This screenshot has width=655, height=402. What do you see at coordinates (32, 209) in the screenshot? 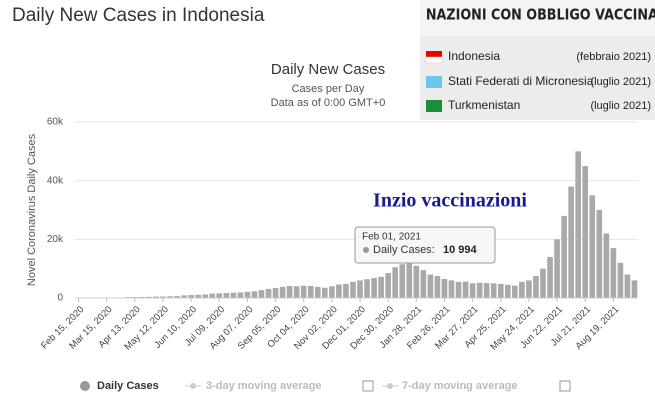
I see `y-axis-label: Novel Coronavirus Daily Cases` at bounding box center [32, 209].